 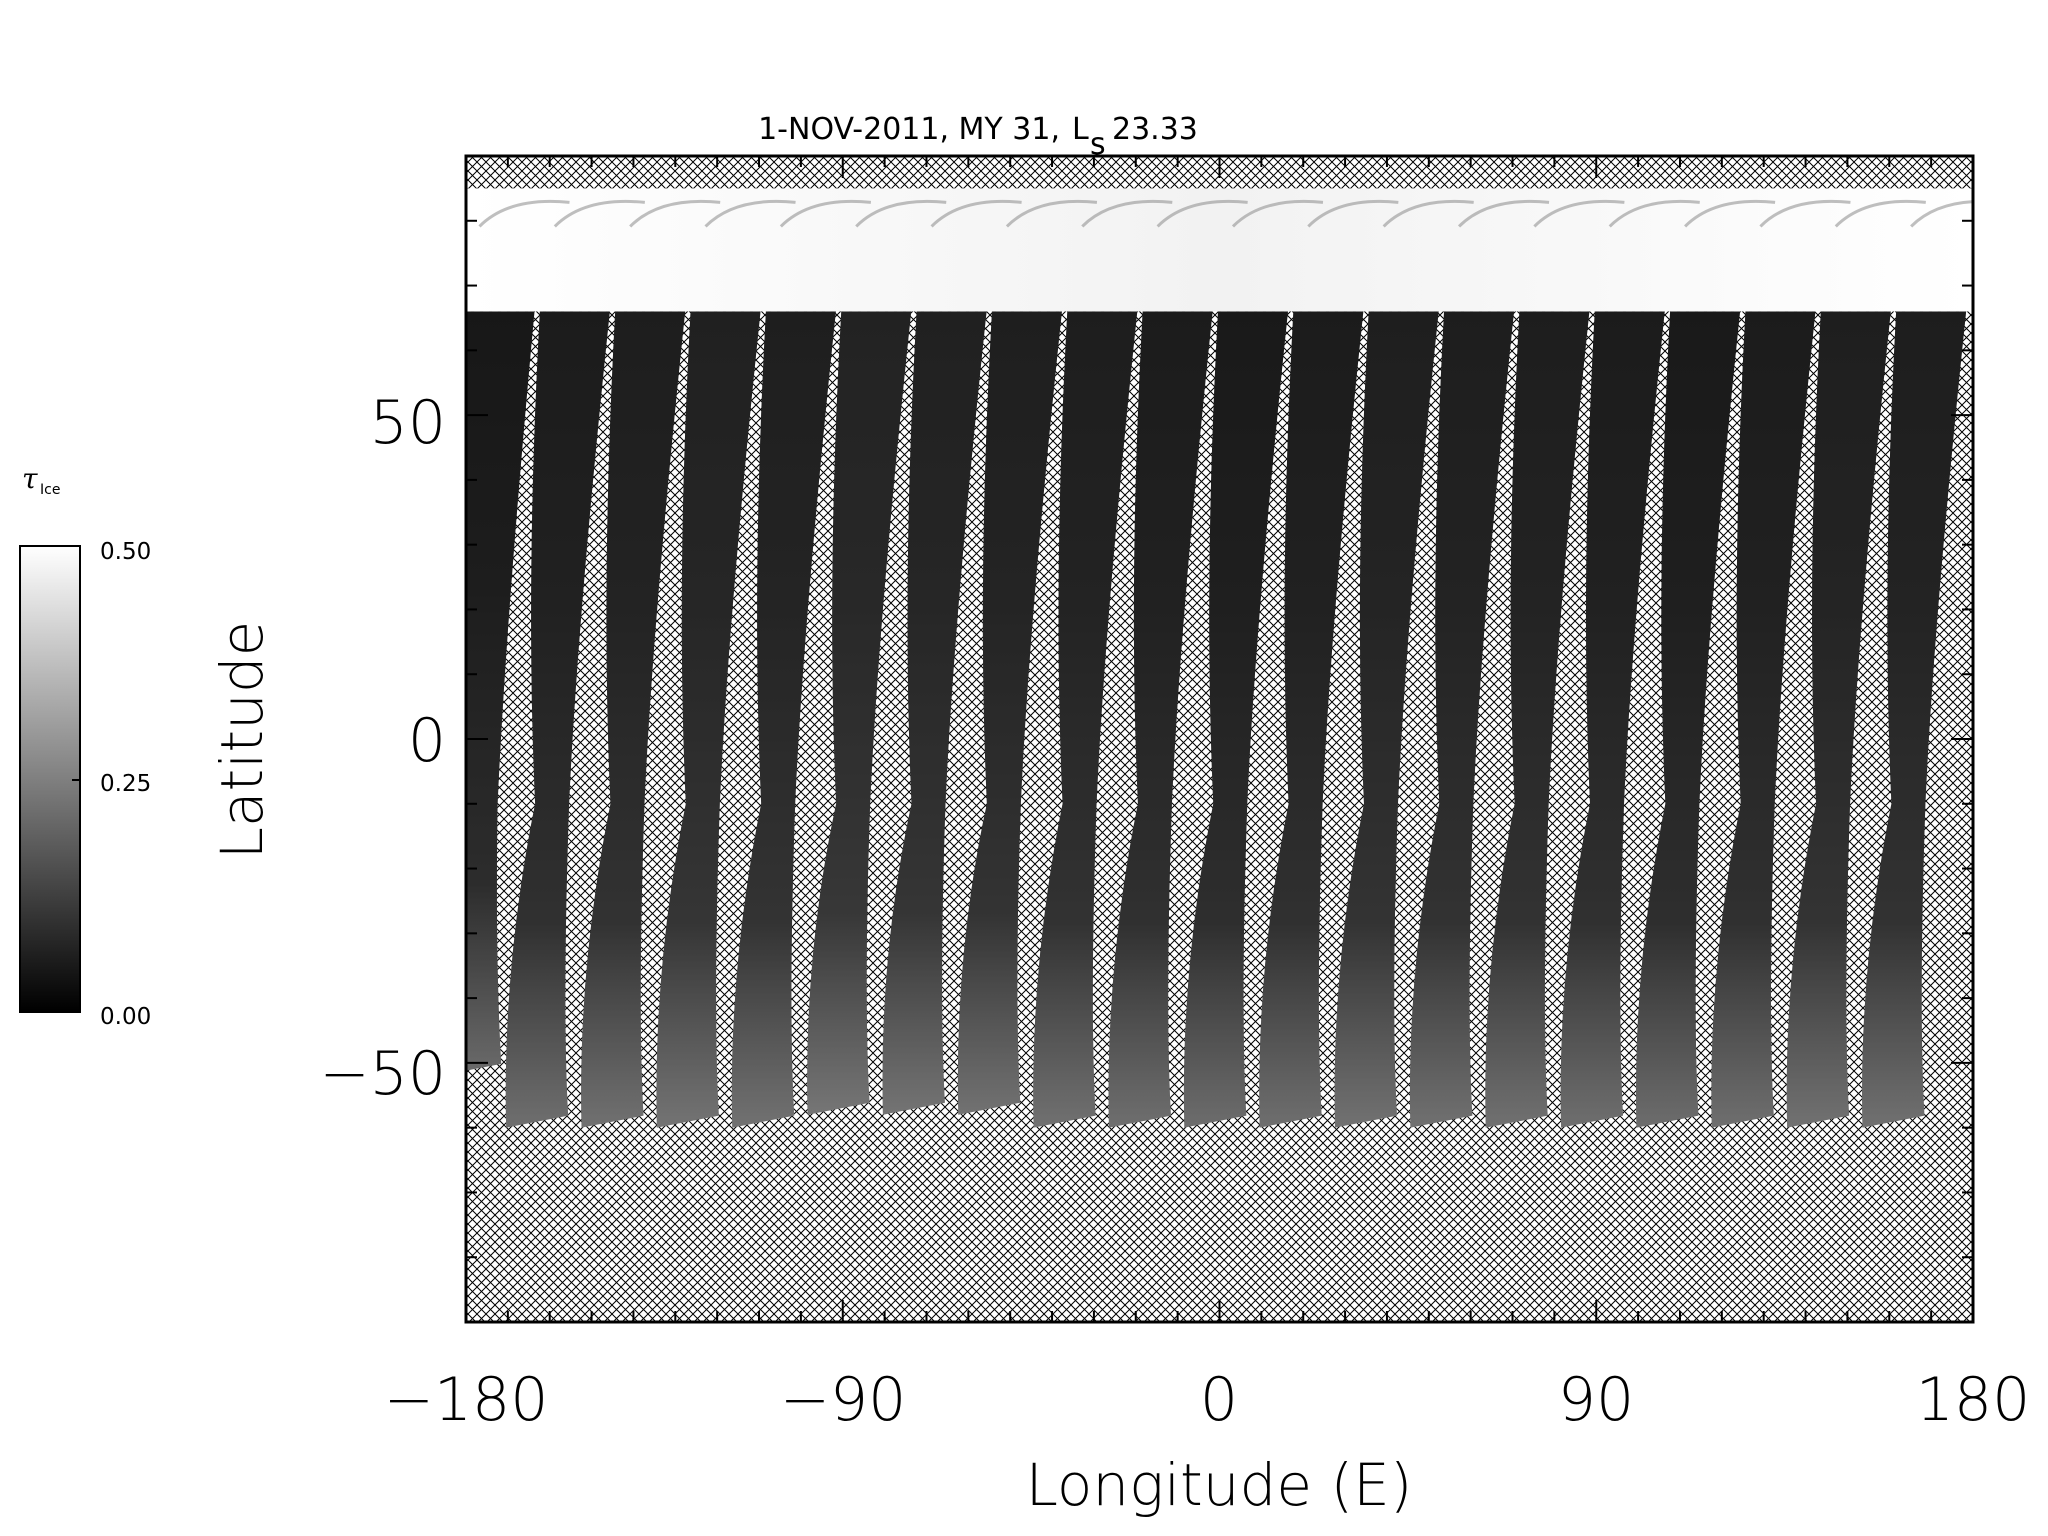 What do you see at coordinates (242, 740) in the screenshot?
I see `y-axis-label: Latitude` at bounding box center [242, 740].